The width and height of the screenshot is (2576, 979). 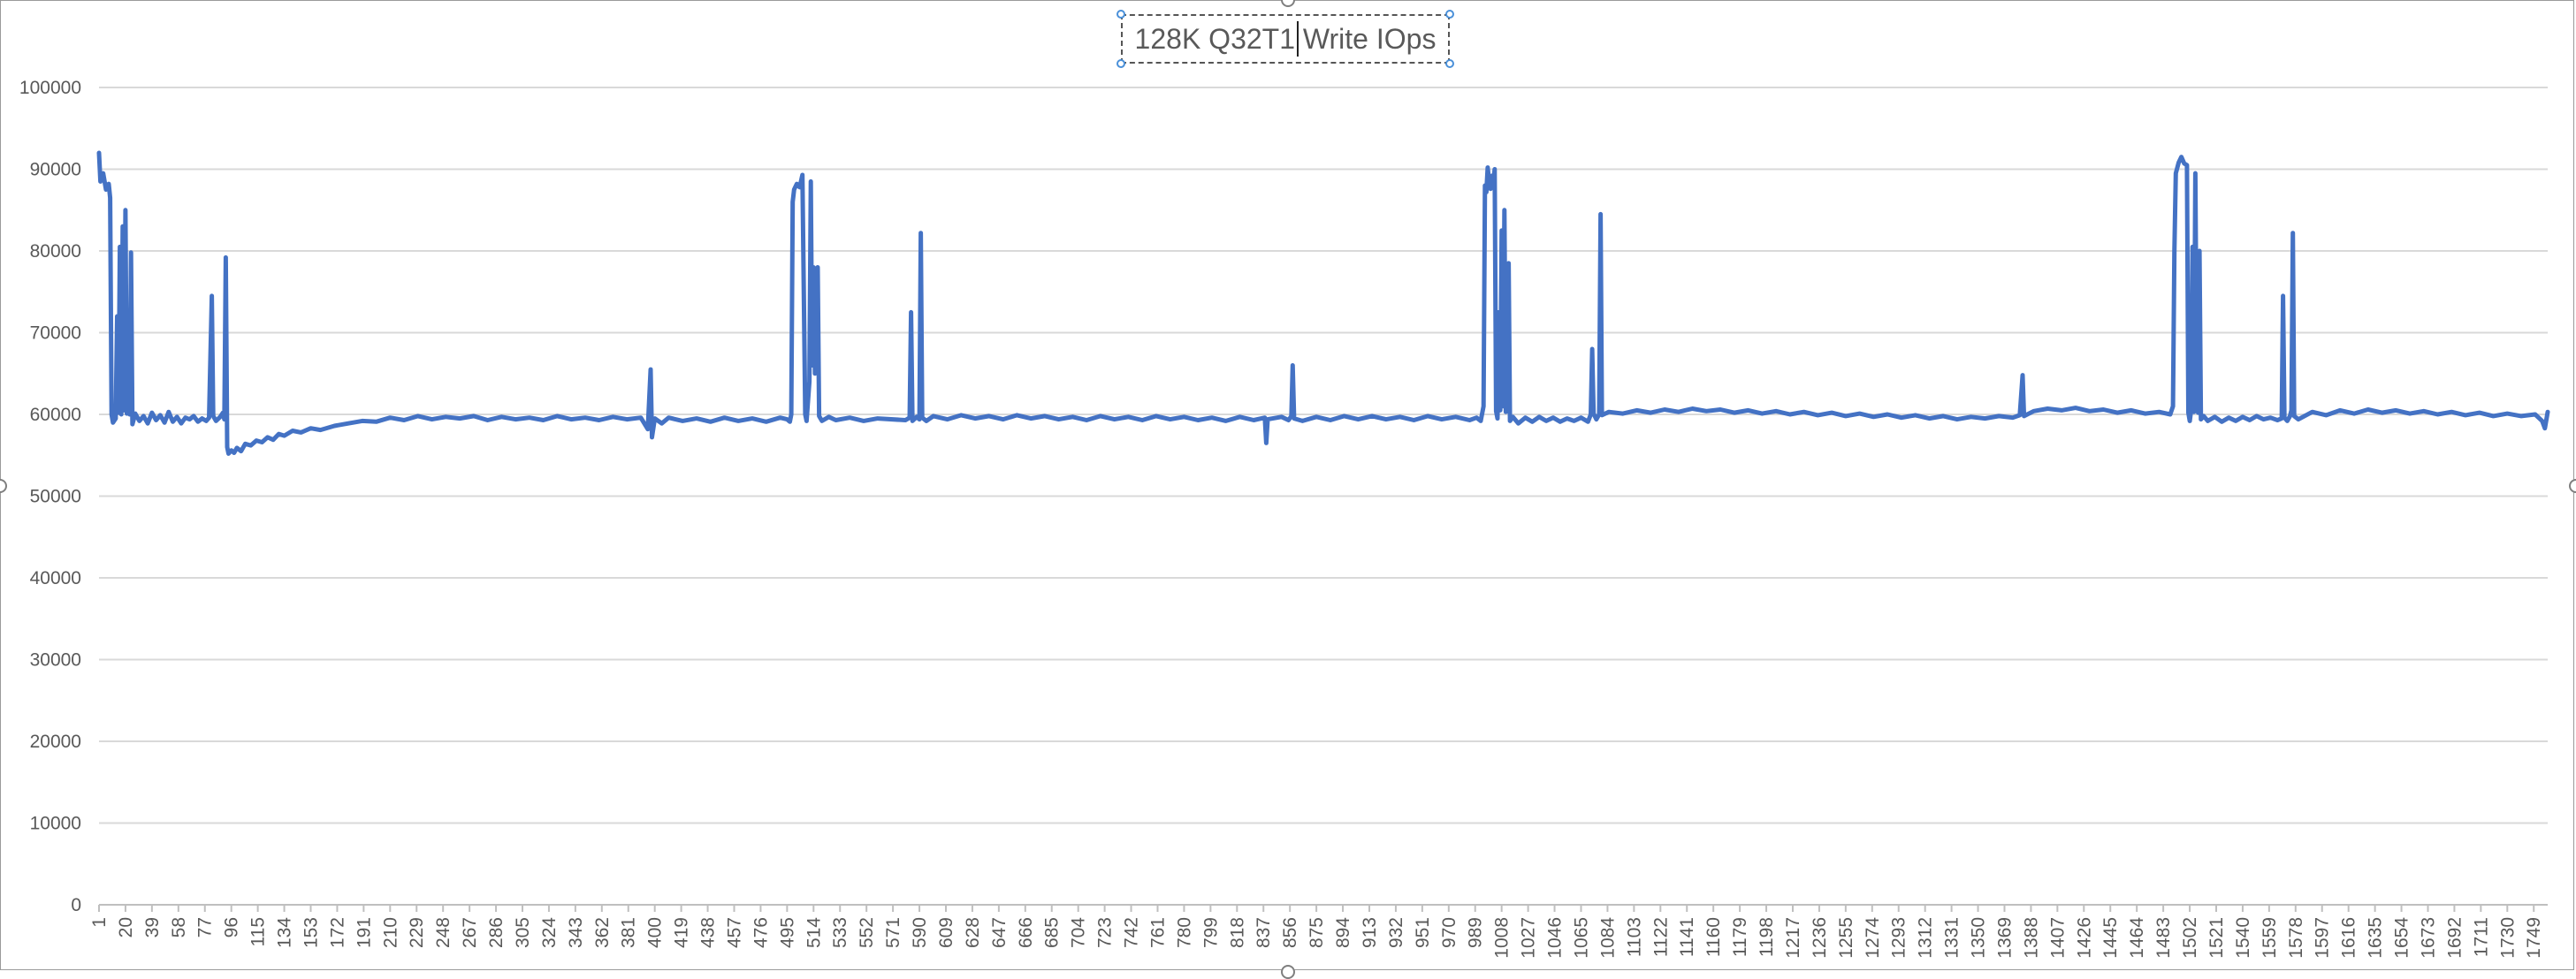 What do you see at coordinates (55, 497) in the screenshot?
I see `y-tick-label: 50000` at bounding box center [55, 497].